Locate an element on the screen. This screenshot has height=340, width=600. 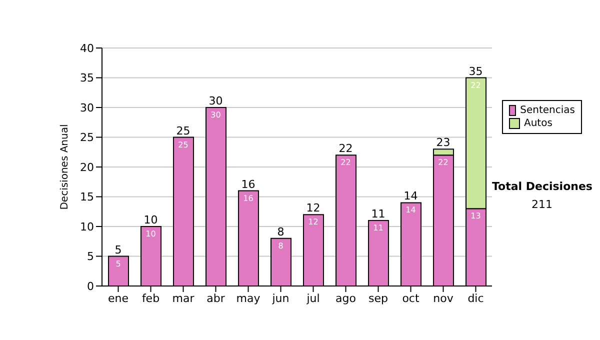
total-label: 23 is located at coordinates (443, 143).